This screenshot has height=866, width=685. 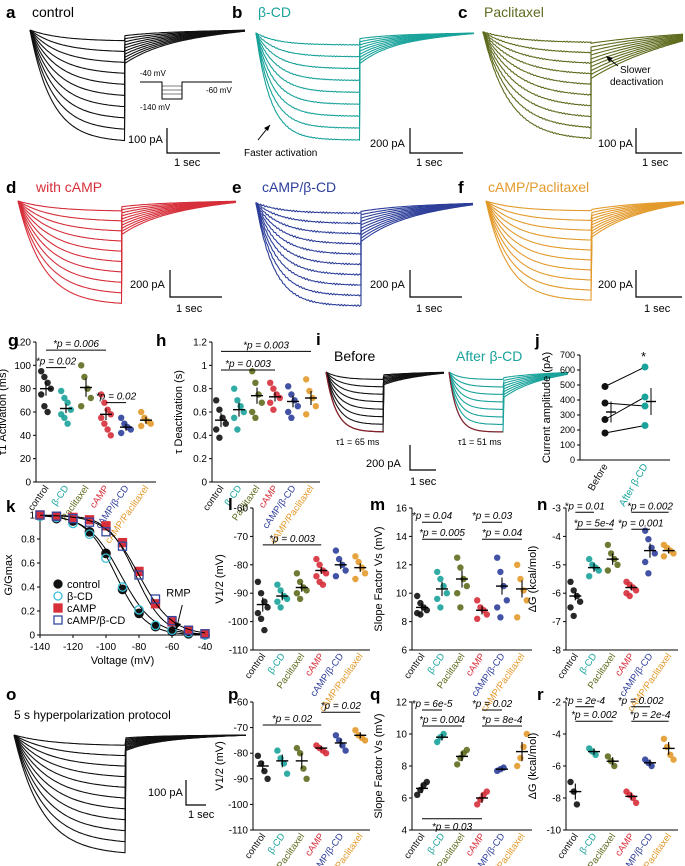 What do you see at coordinates (200, 413) in the screenshot?
I see `y-tick-label: 0.6` at bounding box center [200, 413].